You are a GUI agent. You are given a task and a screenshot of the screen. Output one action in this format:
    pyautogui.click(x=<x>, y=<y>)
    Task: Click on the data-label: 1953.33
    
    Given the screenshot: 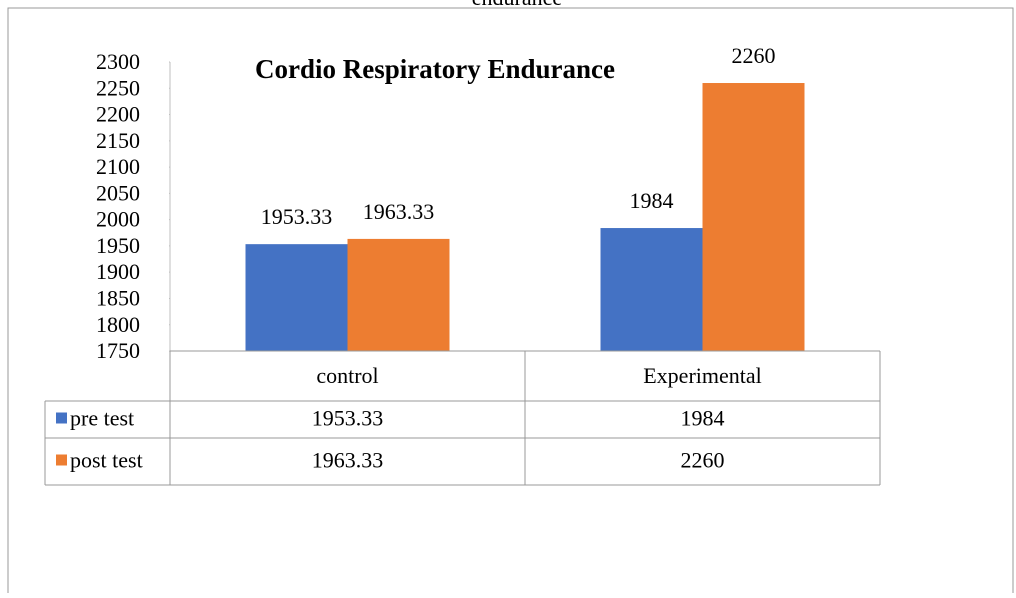 What is the action you would take?
    pyautogui.click(x=297, y=216)
    